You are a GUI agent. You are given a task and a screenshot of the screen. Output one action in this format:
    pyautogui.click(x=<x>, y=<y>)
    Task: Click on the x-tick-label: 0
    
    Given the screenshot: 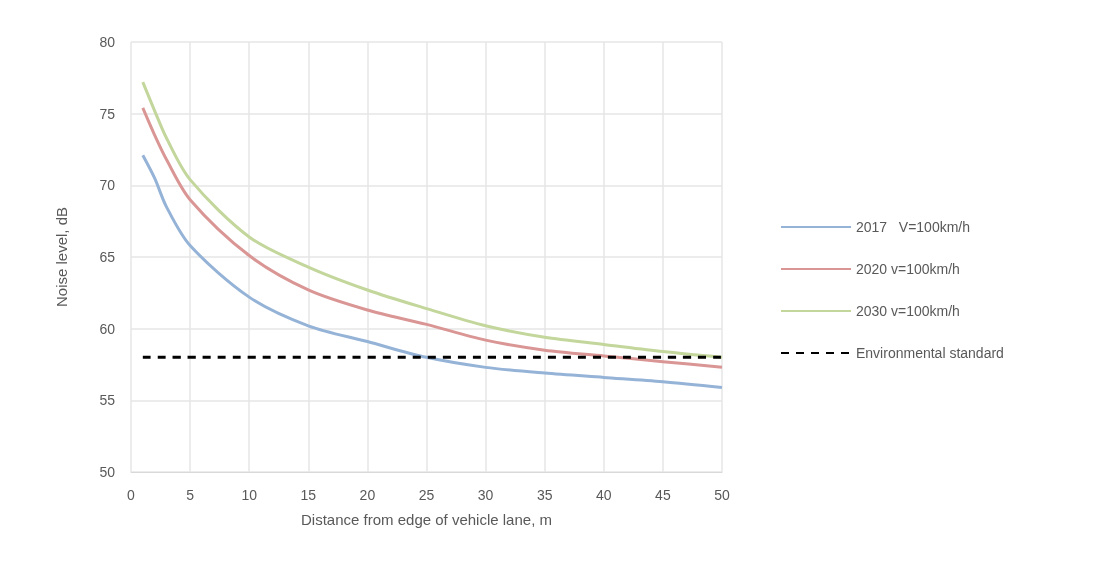 What is the action you would take?
    pyautogui.click(x=131, y=495)
    